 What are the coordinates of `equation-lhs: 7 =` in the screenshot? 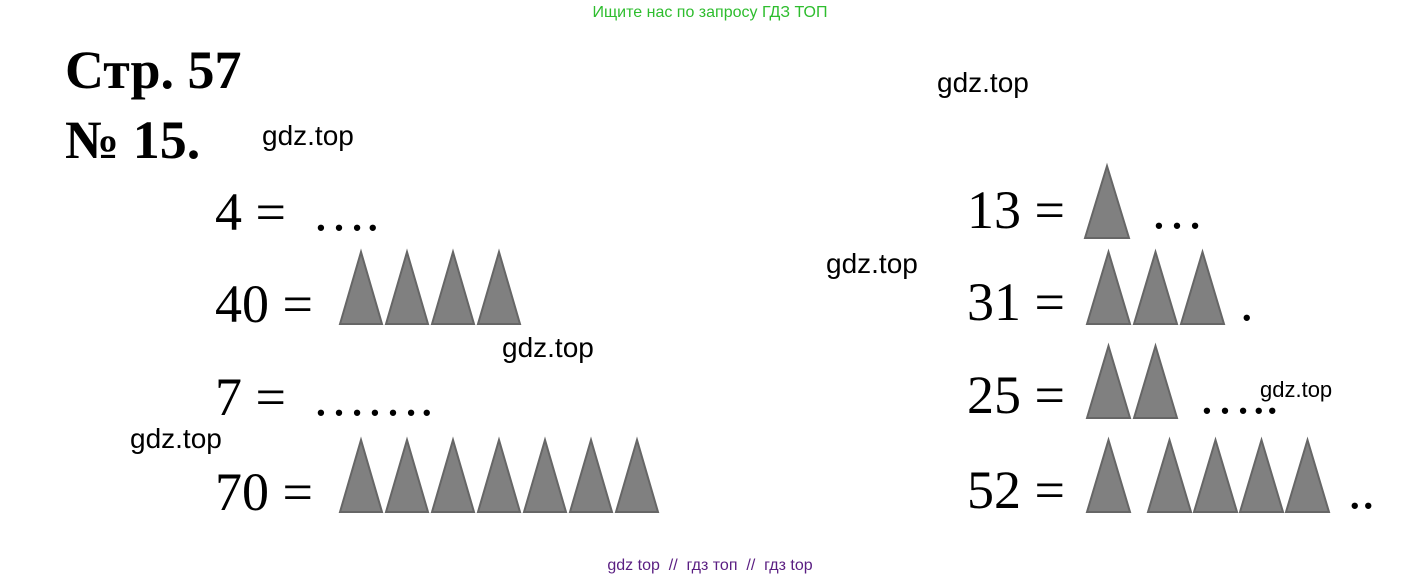 It's located at (250, 397).